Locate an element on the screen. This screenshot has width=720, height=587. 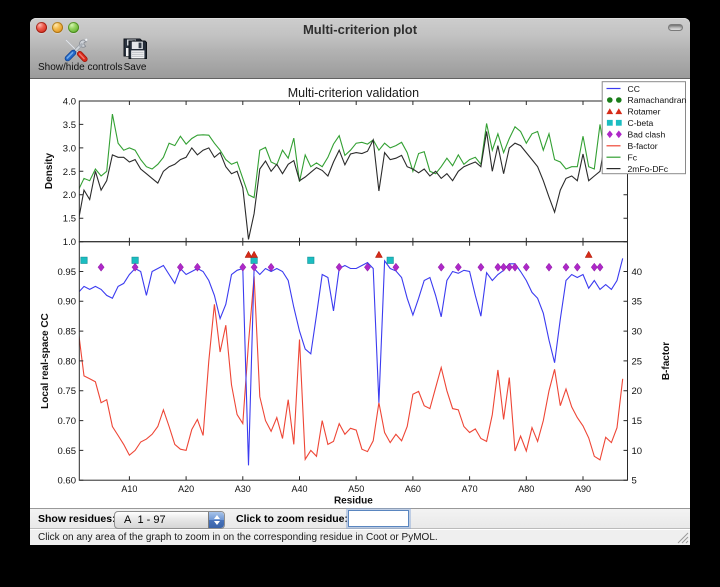
svg-text: A90 is located at coordinates (583, 489).